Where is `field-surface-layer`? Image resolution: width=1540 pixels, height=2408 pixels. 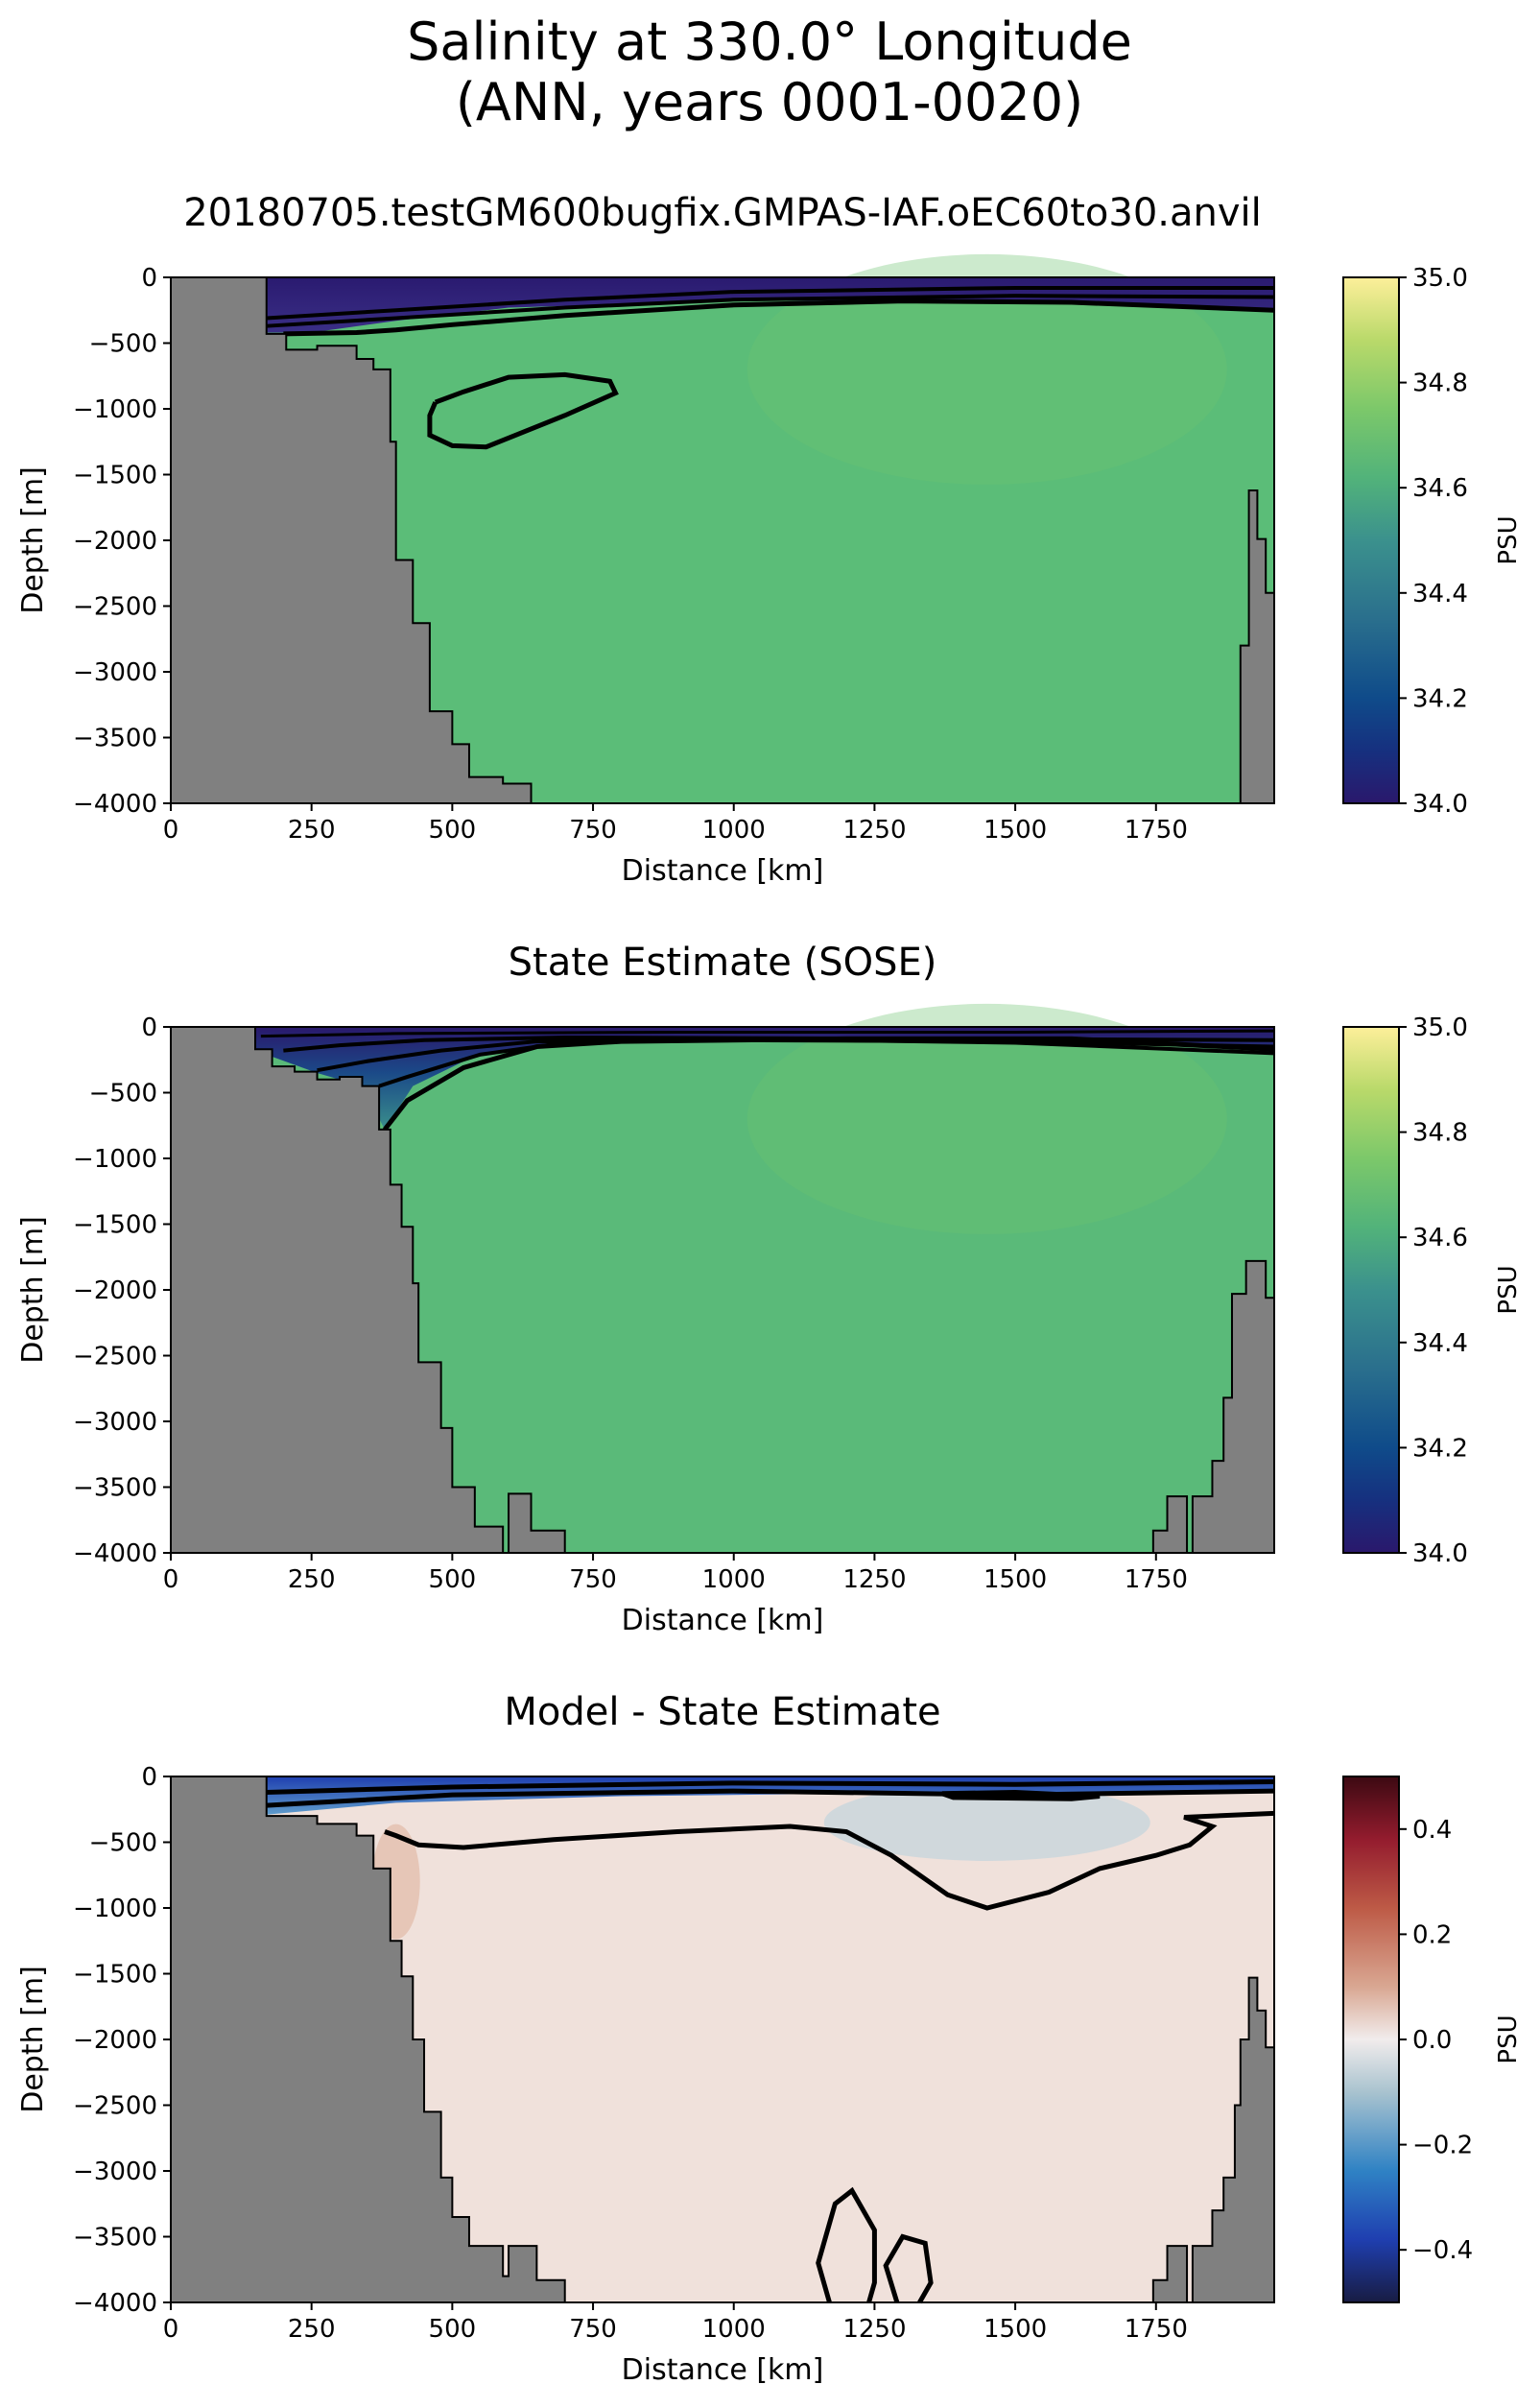
field-surface-layer is located at coordinates (770, 305).